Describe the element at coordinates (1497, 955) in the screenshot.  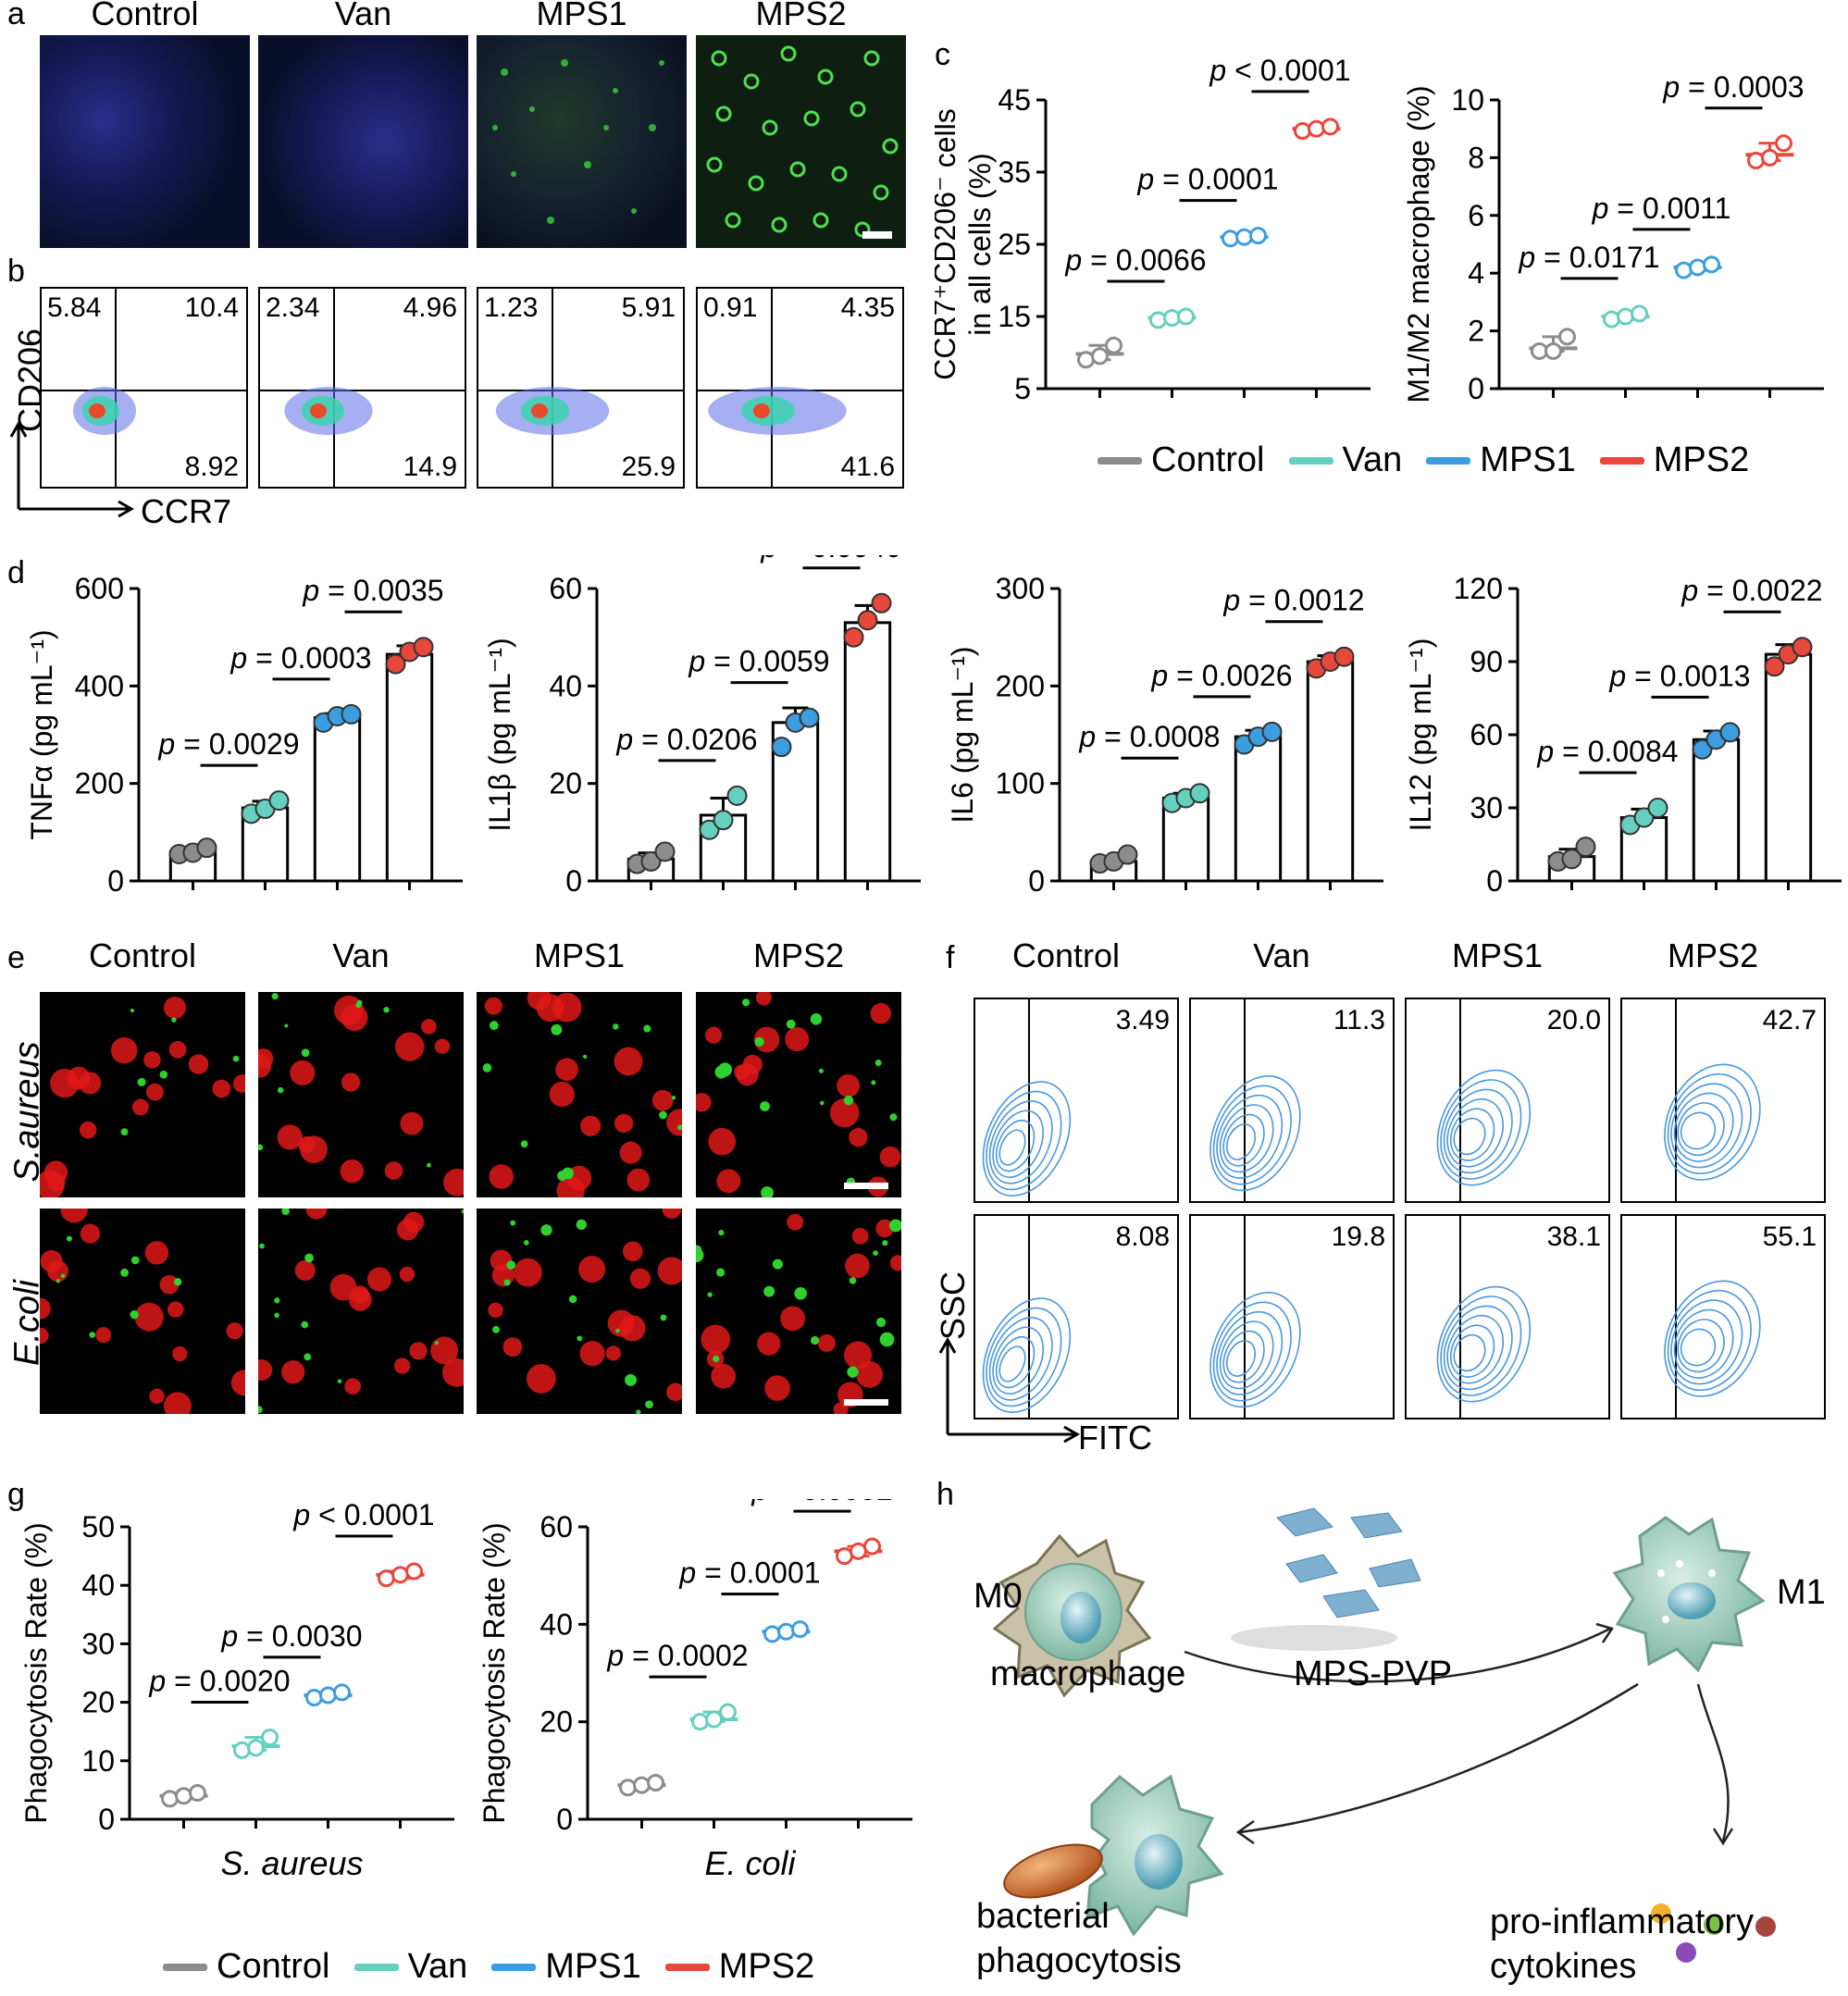
I see `panel-f-col-mps1: MPS1` at that location.